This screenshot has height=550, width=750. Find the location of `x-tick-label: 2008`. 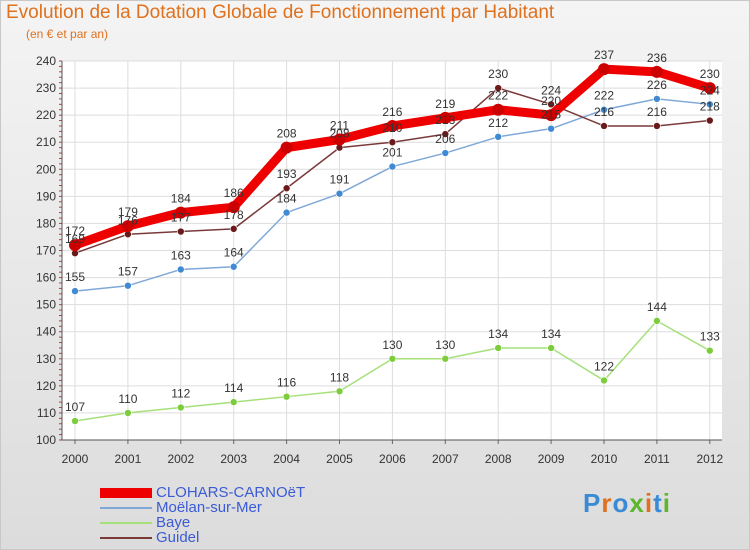

x-tick-label: 2008 is located at coordinates (498, 459).